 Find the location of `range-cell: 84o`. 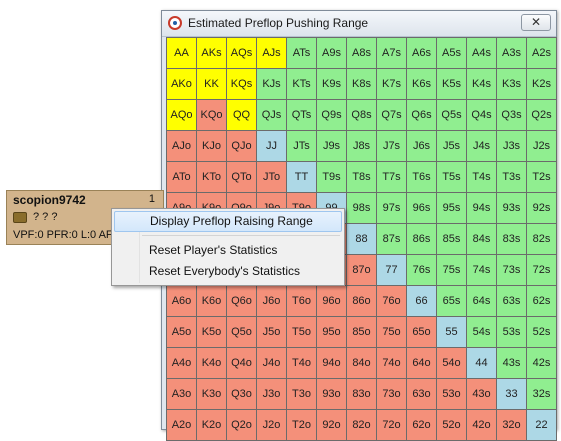

range-cell: 84o is located at coordinates (361, 363).